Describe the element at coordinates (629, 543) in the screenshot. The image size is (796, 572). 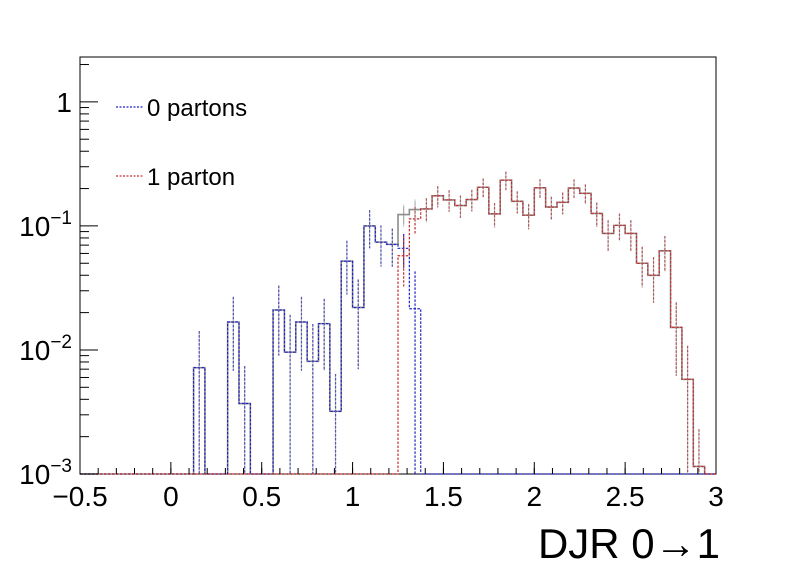
I see `x-axis-label: DJR 0→1` at that location.